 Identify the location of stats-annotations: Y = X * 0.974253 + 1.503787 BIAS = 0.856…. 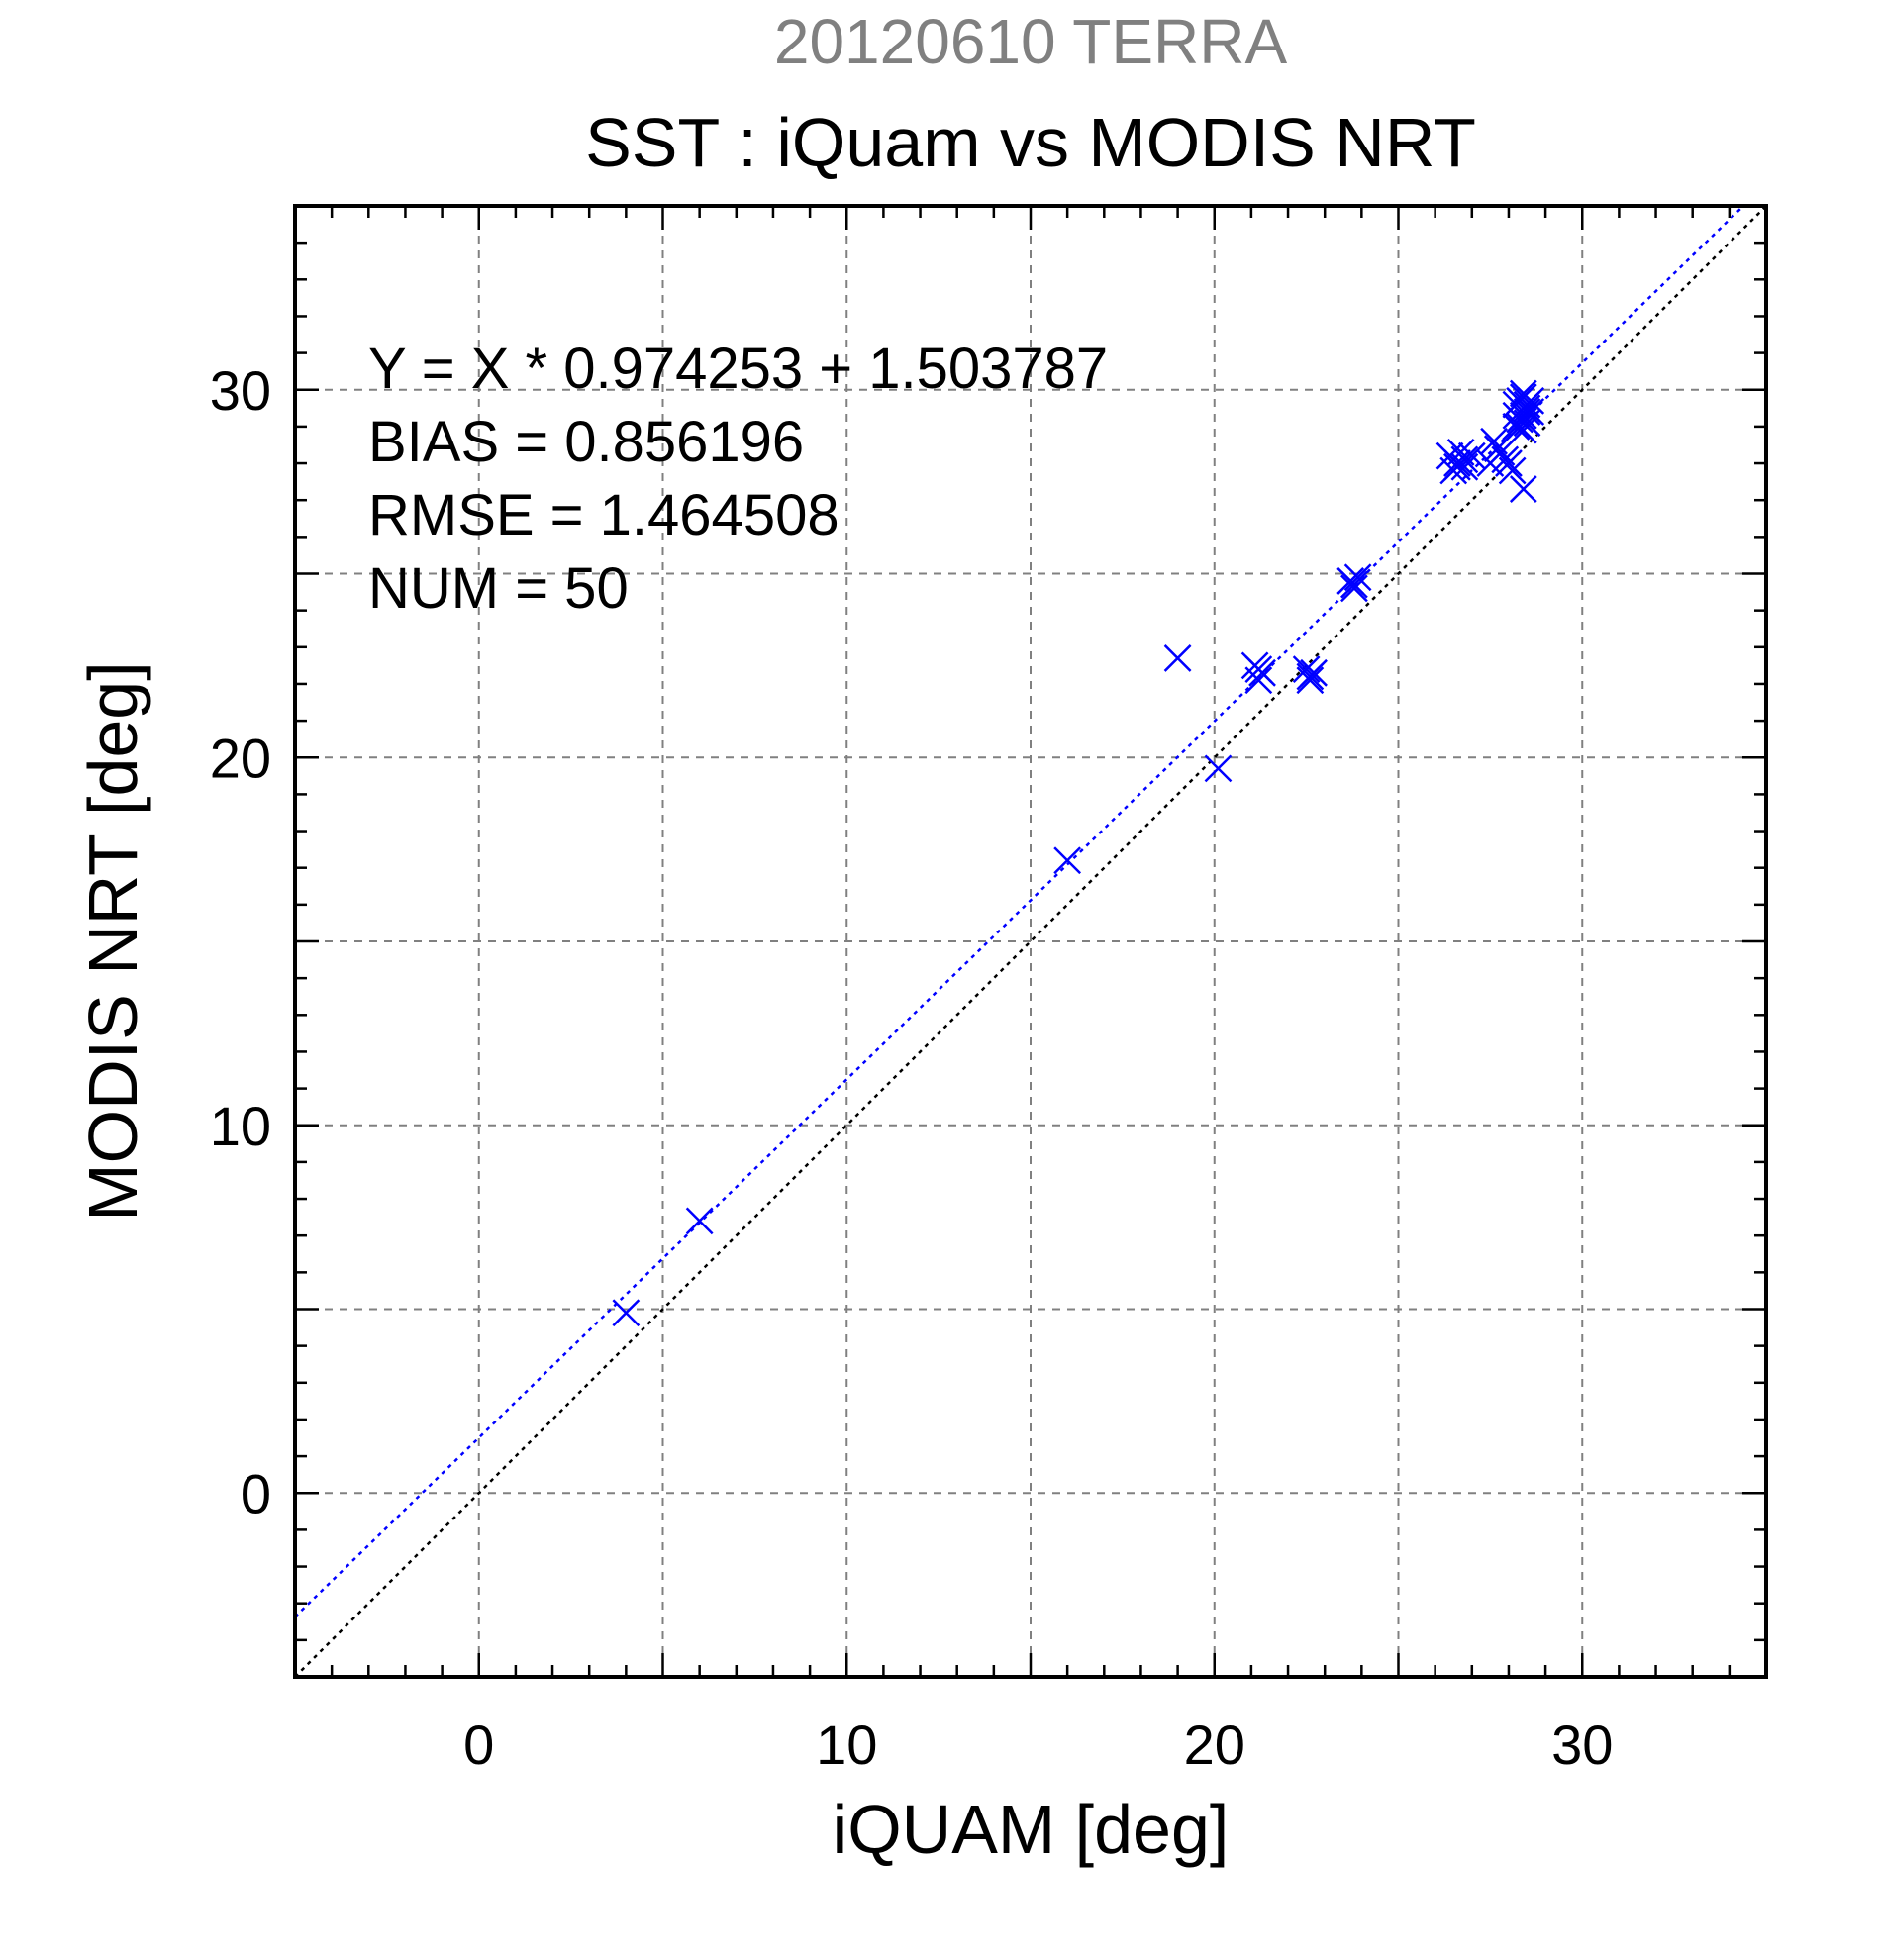
(738, 479).